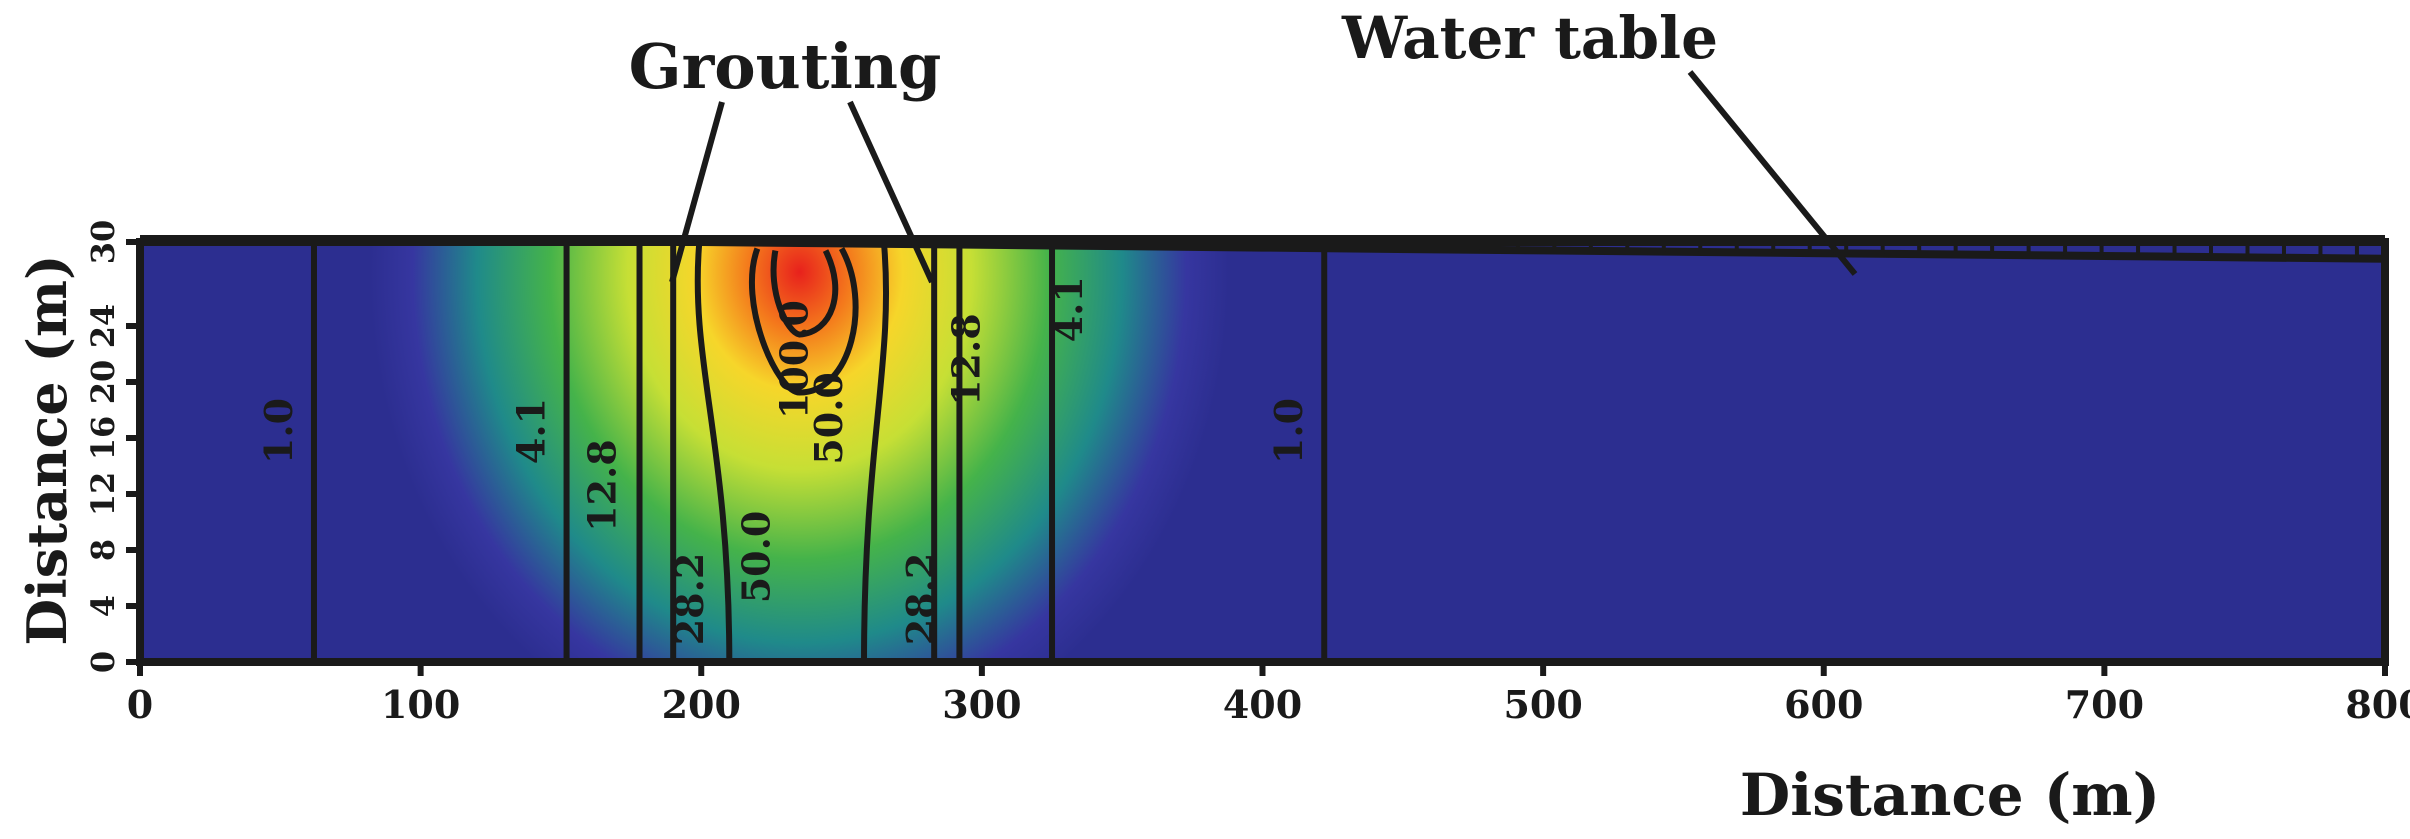  Describe the element at coordinates (140, 704) in the screenshot. I see `x-tick-label: 0` at that location.